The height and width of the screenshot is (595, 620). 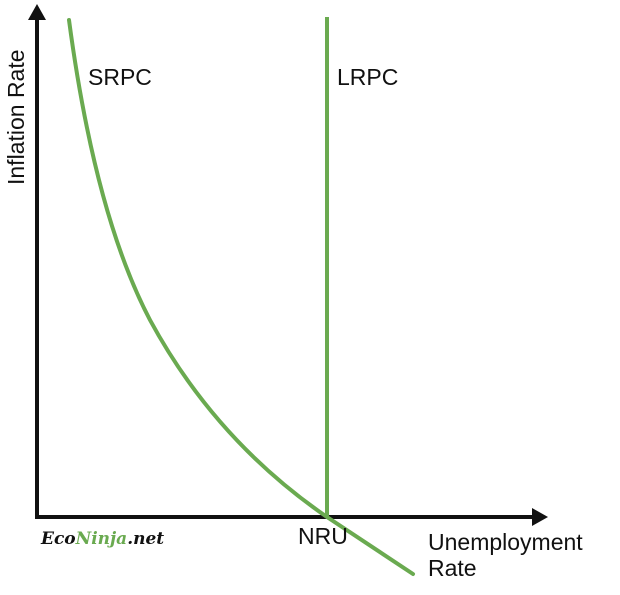 What do you see at coordinates (505, 542) in the screenshot?
I see `x-axis-label-line1: Unemployment` at bounding box center [505, 542].